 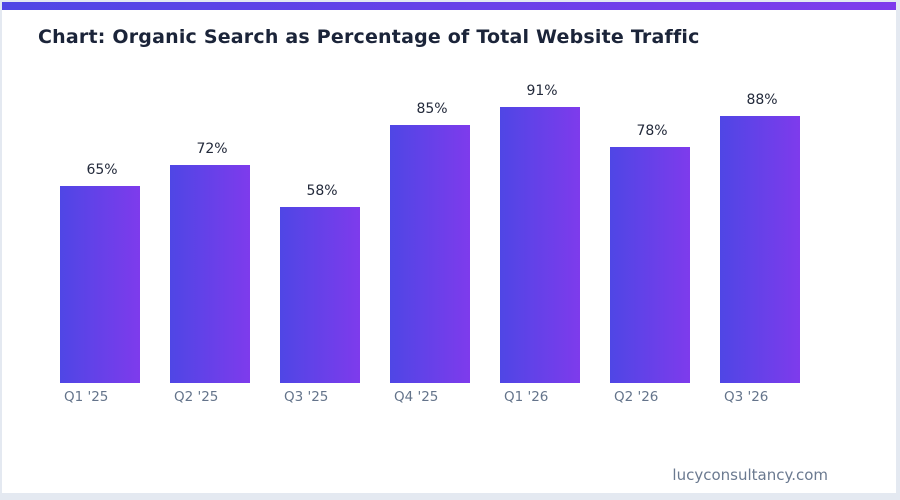 What do you see at coordinates (750, 475) in the screenshot?
I see `footer-watermark: lucyconsultancy.com` at bounding box center [750, 475].